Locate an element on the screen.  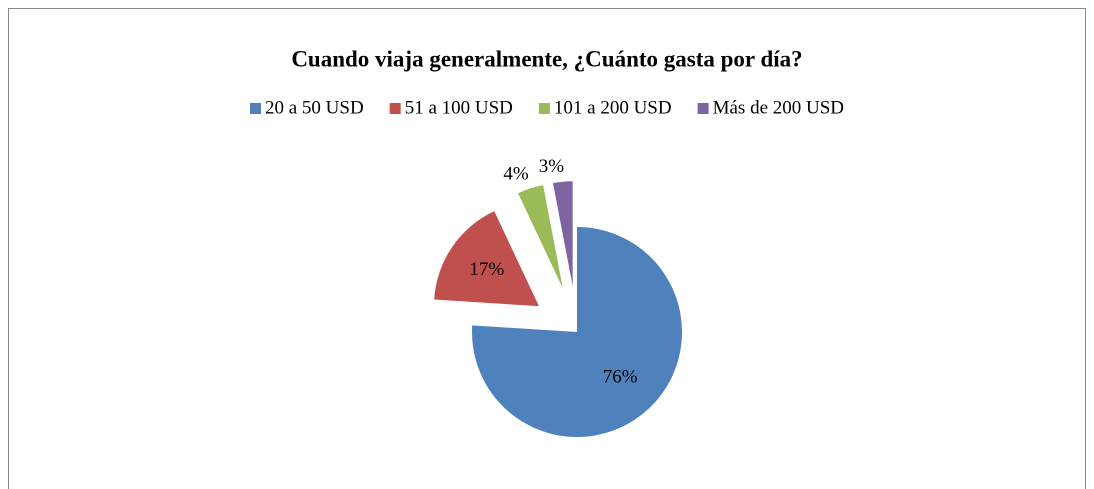
legend-label: 20 a 50 USD is located at coordinates (314, 107).